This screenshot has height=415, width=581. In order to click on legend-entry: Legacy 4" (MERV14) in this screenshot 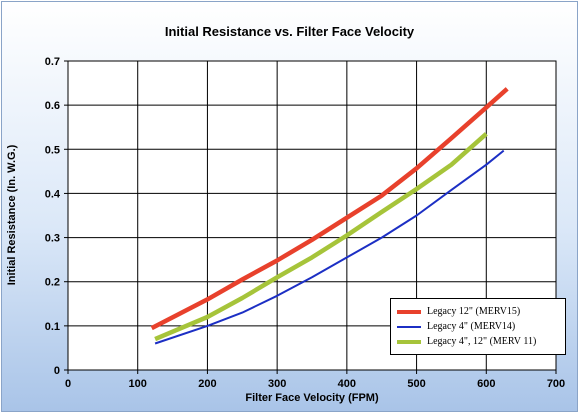, I will do `click(478, 326)`.